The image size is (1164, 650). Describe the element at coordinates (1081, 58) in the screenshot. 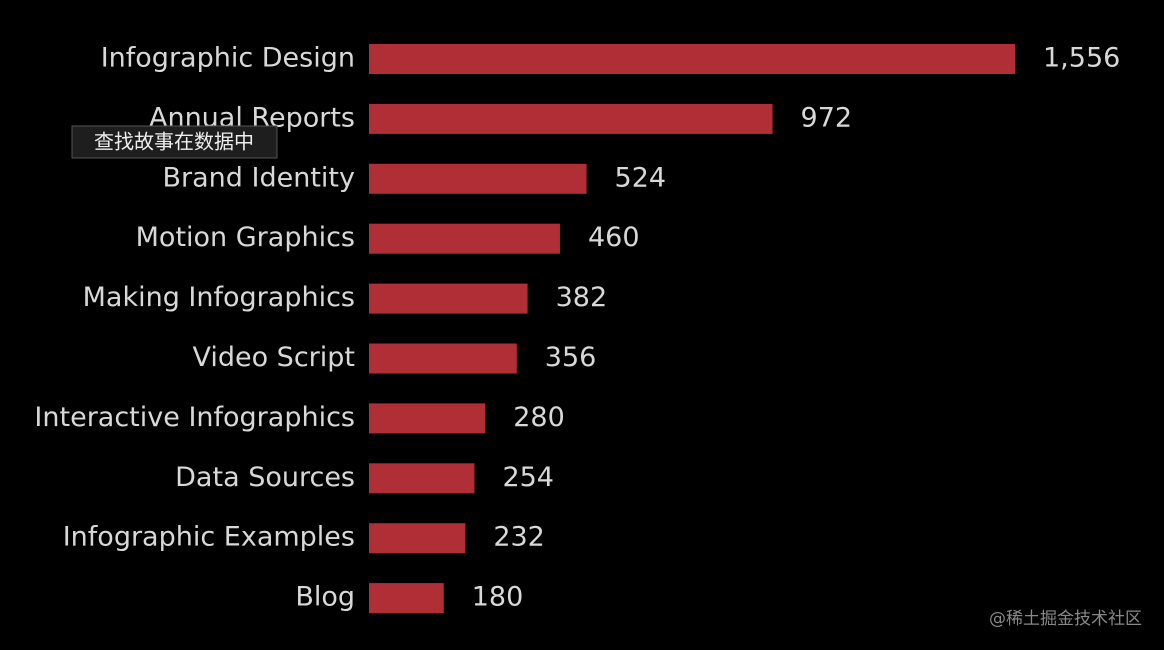

I see `value-label: 1,556` at that location.